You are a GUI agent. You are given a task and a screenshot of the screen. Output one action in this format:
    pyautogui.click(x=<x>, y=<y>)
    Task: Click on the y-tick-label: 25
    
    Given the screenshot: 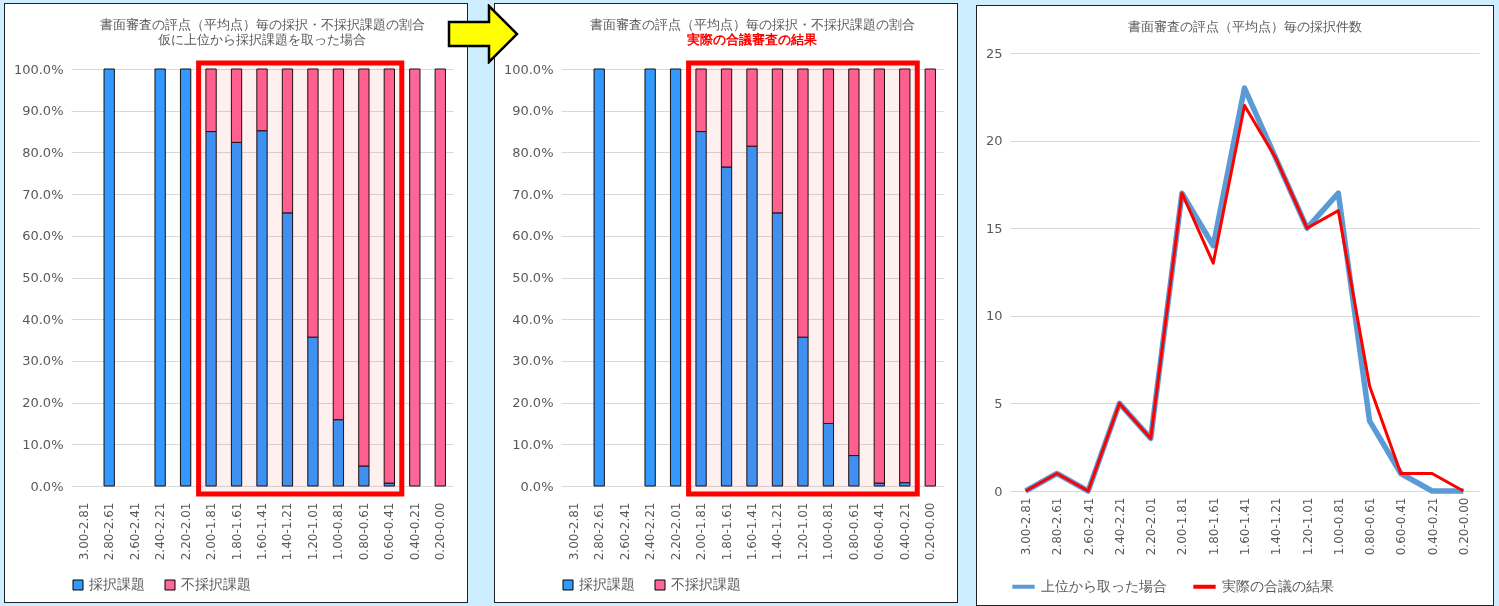 What is the action you would take?
    pyautogui.click(x=994, y=53)
    